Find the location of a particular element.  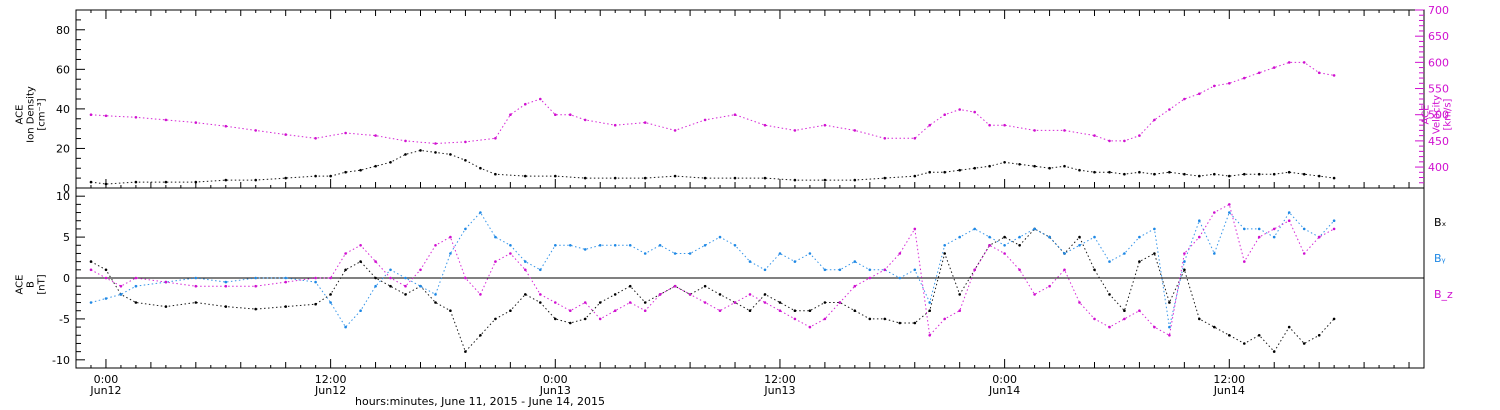

x-tick-date-label: Jun14 is located at coordinates (1004, 390).